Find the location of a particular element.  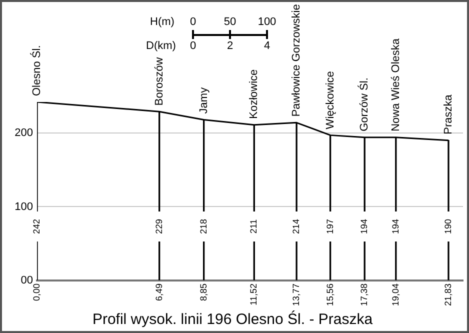

x-tick-label: 17,38 is located at coordinates (364, 294).